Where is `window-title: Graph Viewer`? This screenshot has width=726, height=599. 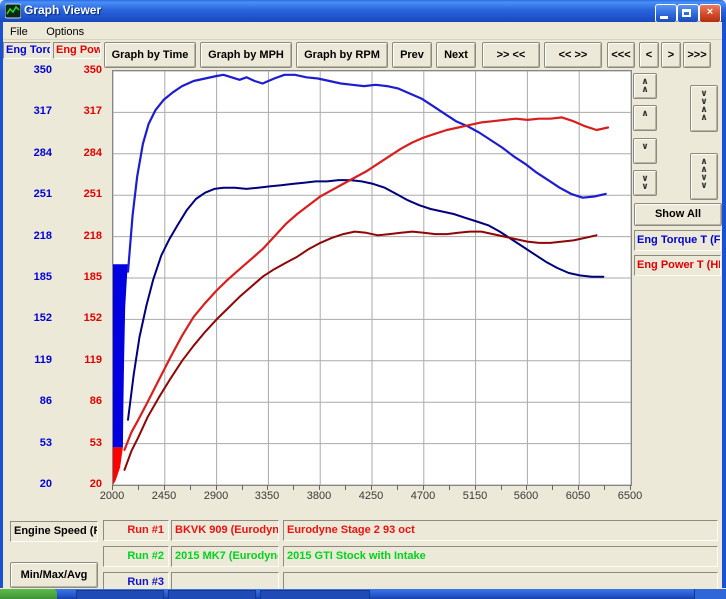 window-title: Graph Viewer is located at coordinates (63, 10).